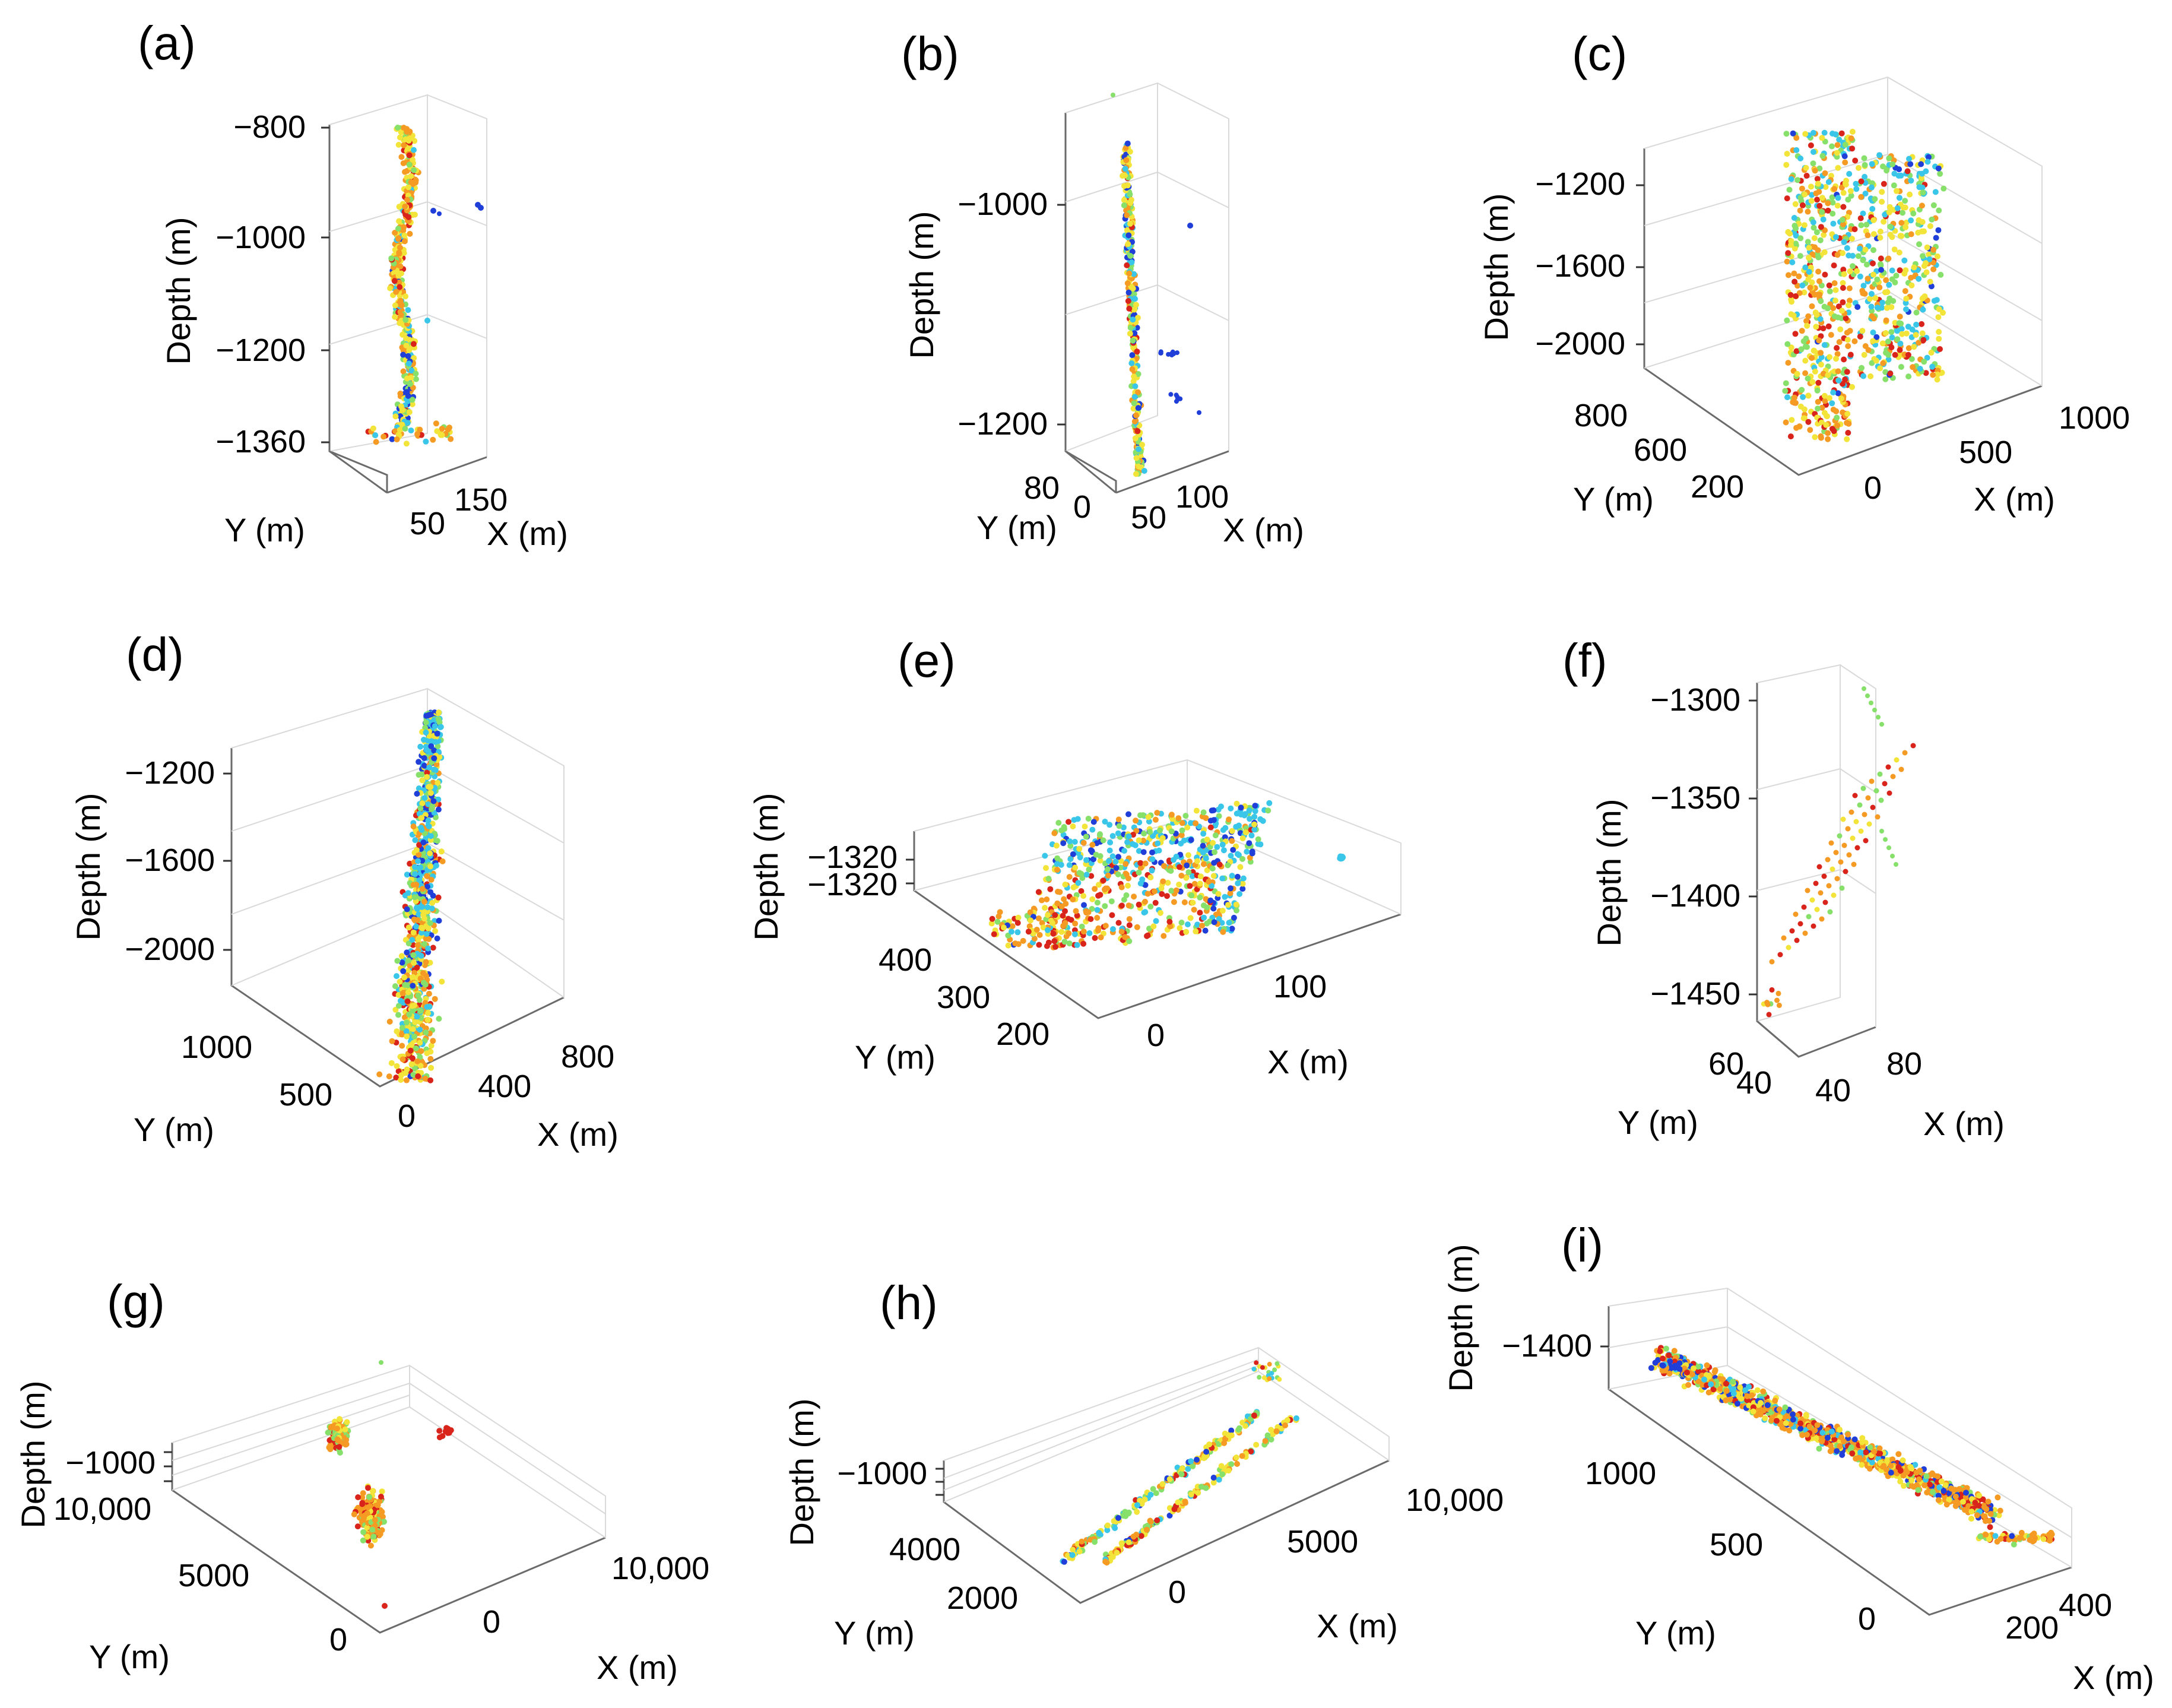  Describe the element at coordinates (233, 1088) in the screenshot. I see `y-axis: 1000 500 Y (m)` at that location.